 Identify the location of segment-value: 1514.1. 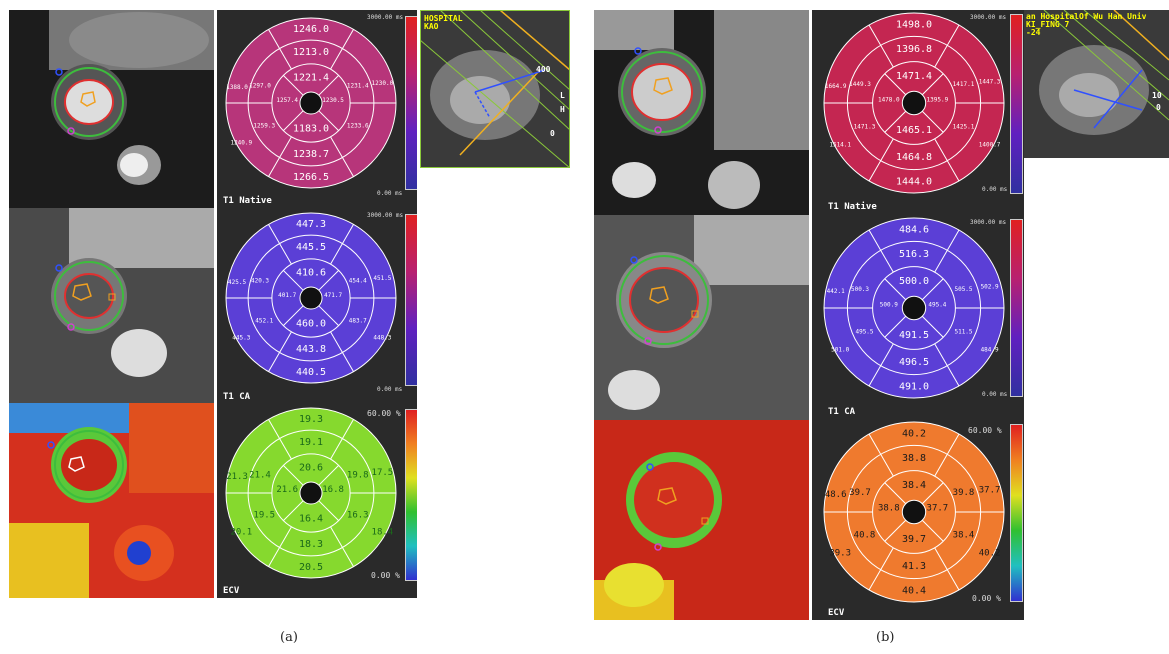
(840, 145).